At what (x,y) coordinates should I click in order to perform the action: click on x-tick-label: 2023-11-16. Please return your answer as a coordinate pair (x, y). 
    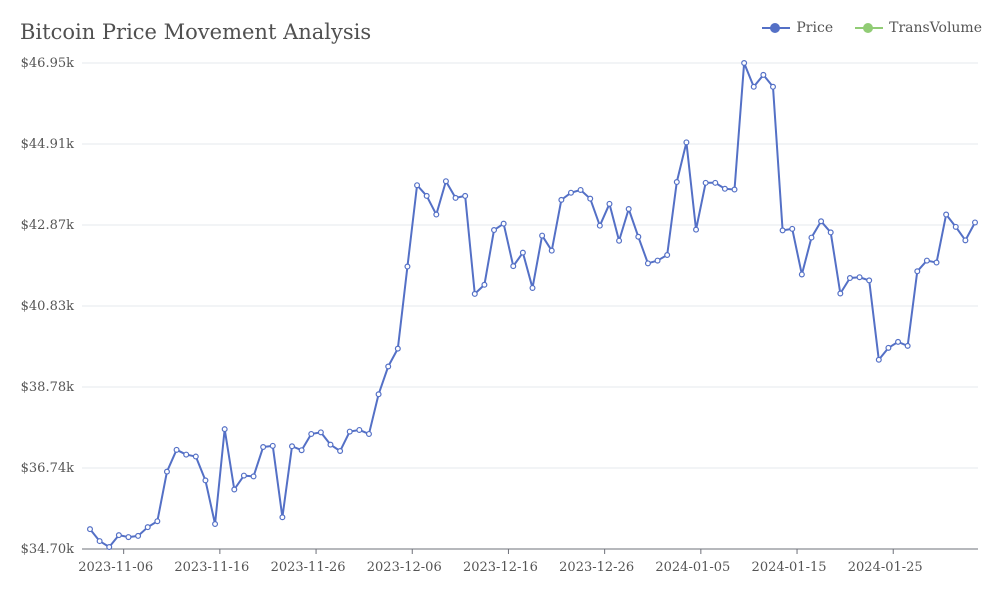
    Looking at the image, I should click on (211, 567).